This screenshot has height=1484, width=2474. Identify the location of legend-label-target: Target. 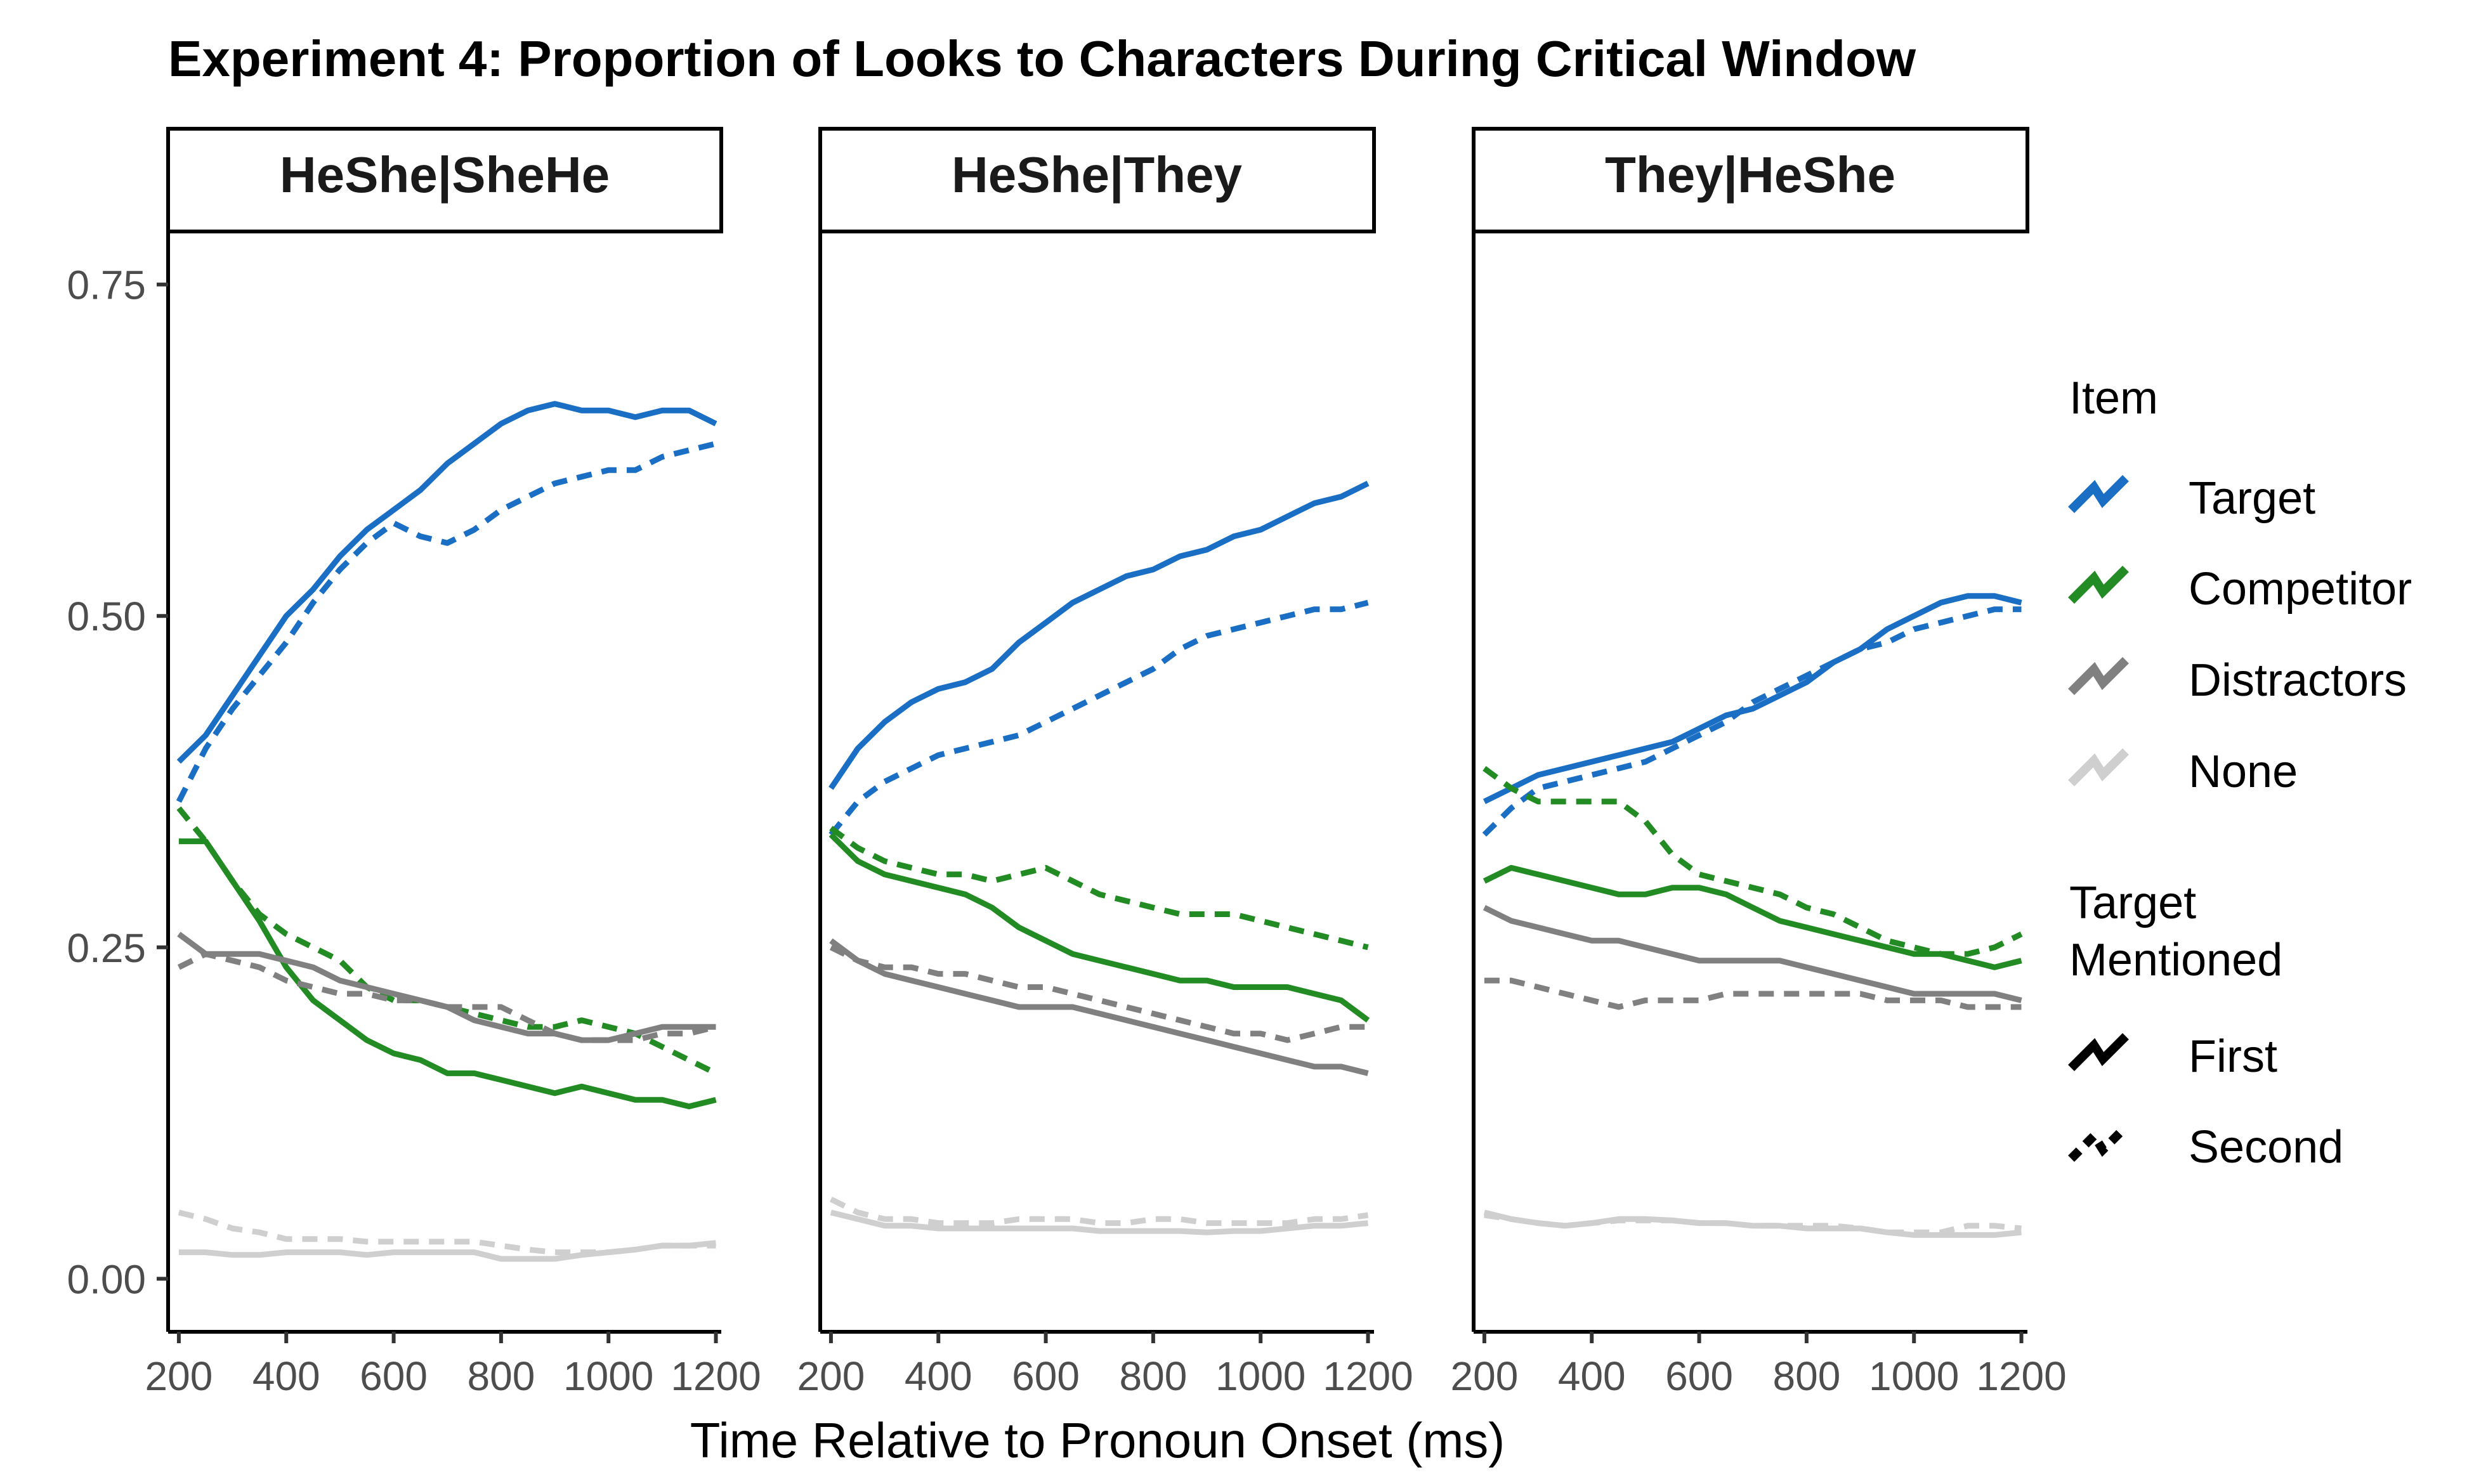
(2252, 498).